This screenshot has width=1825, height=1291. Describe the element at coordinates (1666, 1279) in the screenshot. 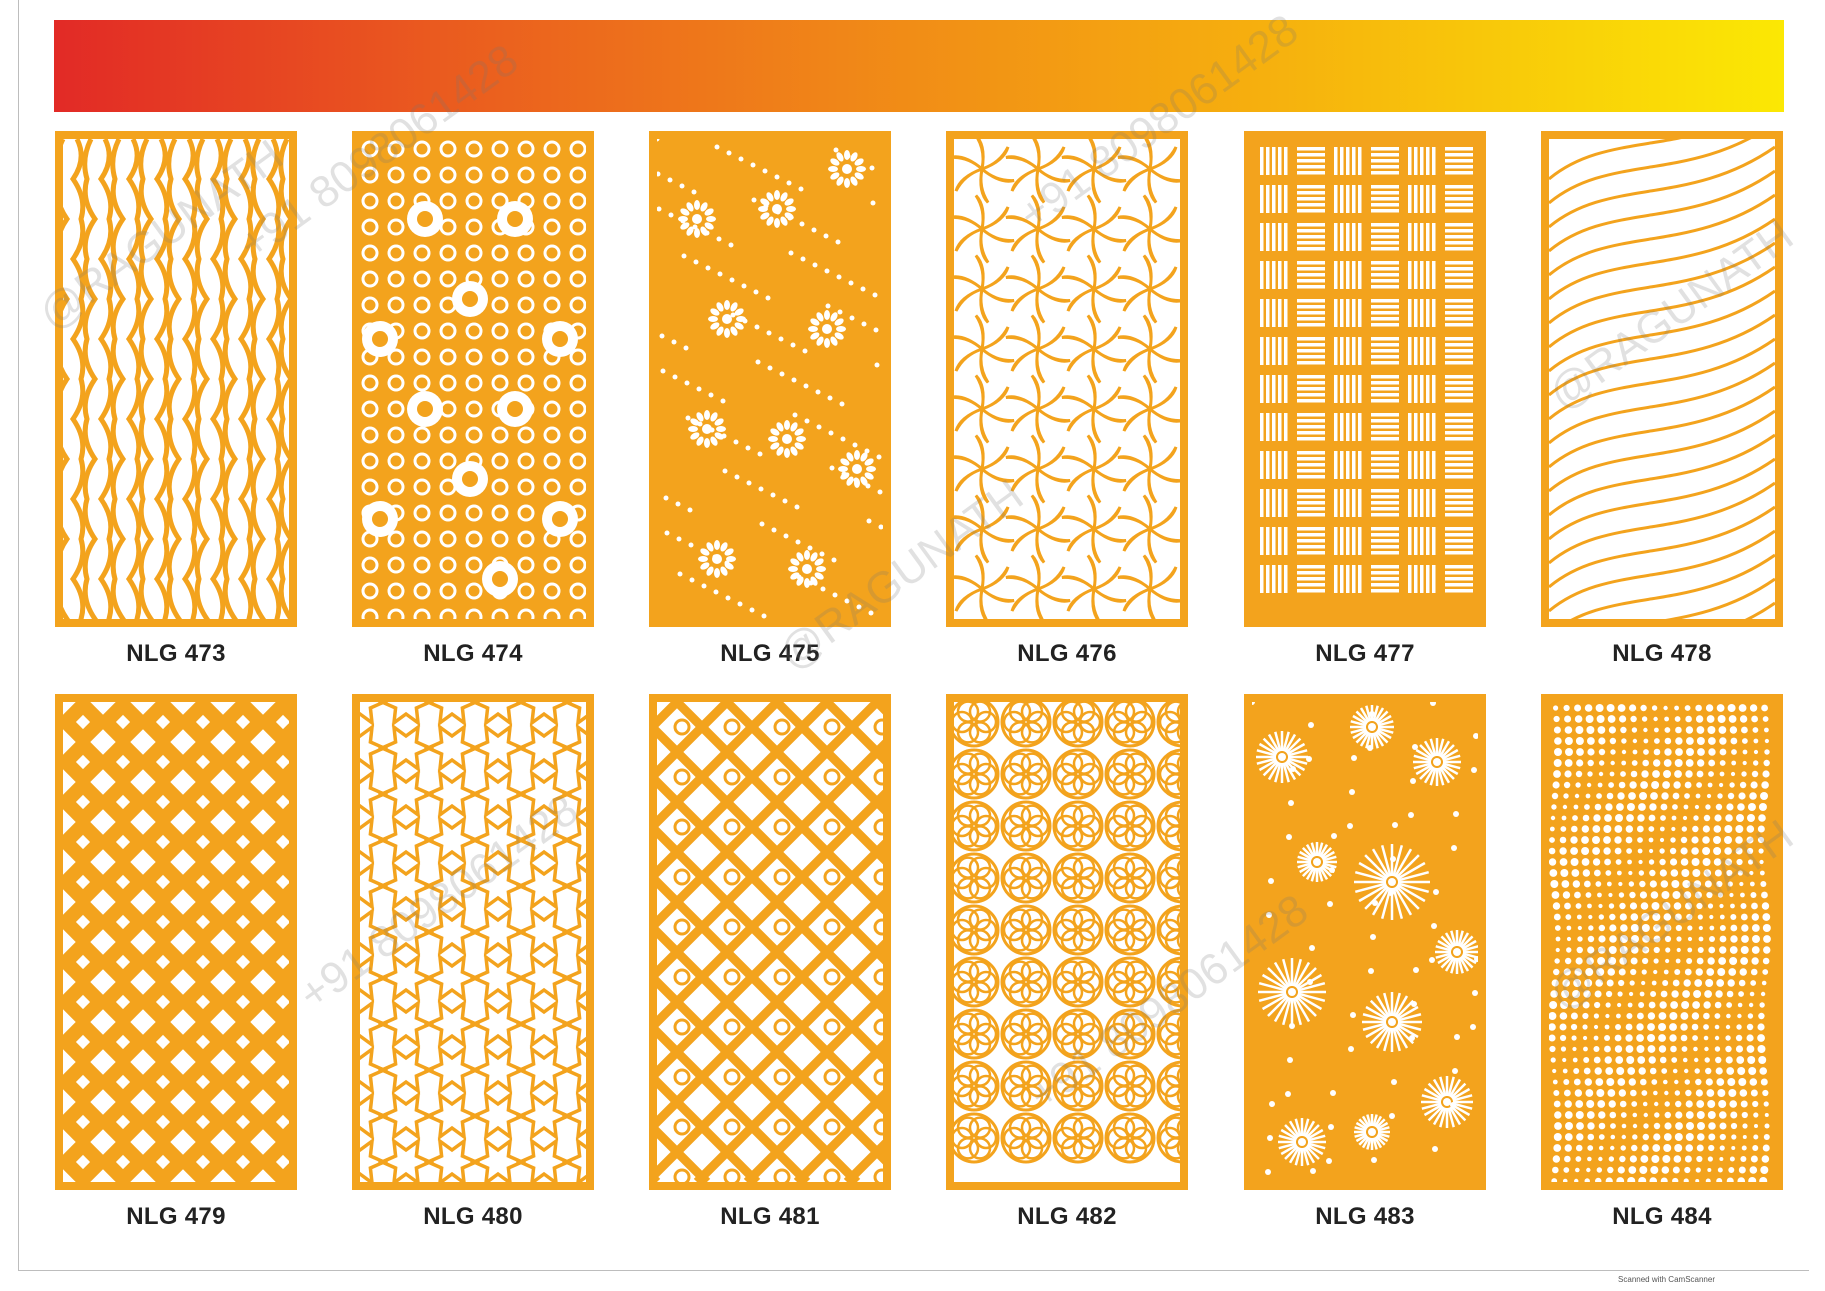

I see `footer-credit: Scanned with CamScanner` at that location.